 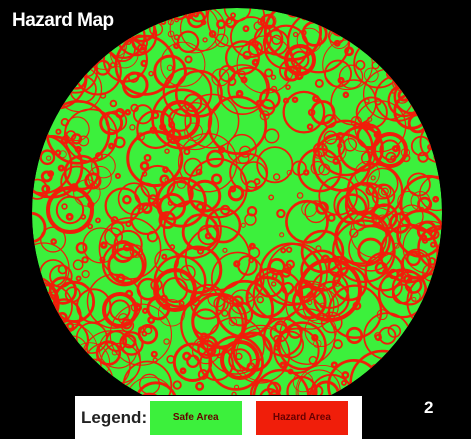 I want to click on page-number: 2, so click(x=429, y=407).